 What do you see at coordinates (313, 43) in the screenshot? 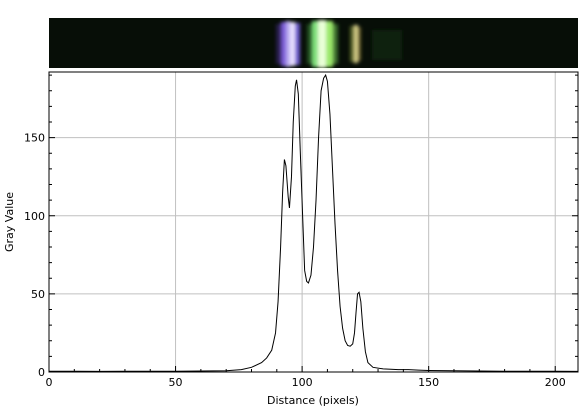
I see `spectrum-strip` at bounding box center [313, 43].